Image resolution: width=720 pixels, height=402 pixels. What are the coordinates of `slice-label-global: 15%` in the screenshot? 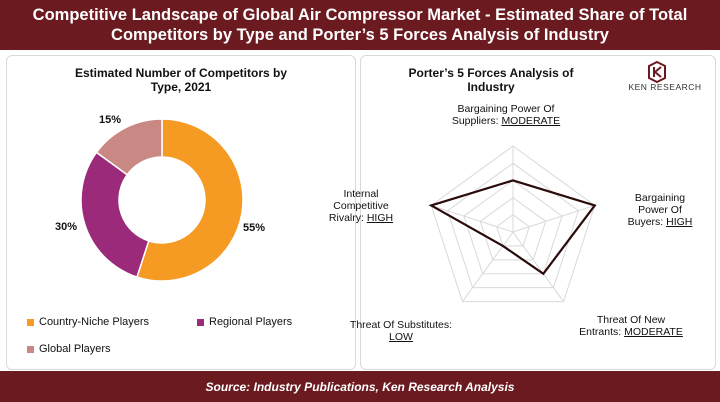 It's located at (110, 120).